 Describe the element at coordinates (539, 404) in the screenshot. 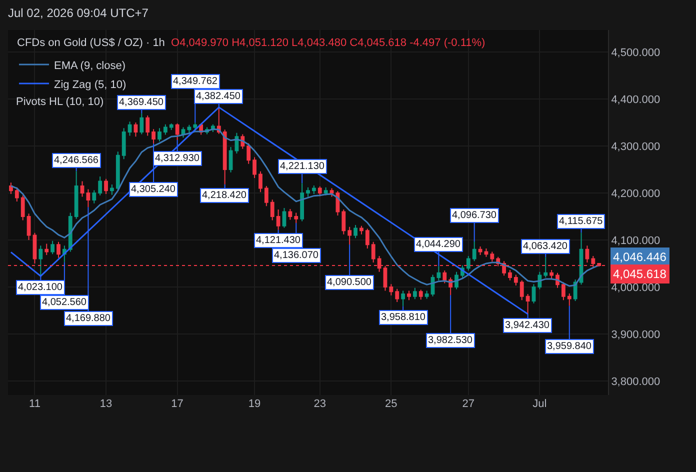

I see `x-tick-label: Jul` at that location.